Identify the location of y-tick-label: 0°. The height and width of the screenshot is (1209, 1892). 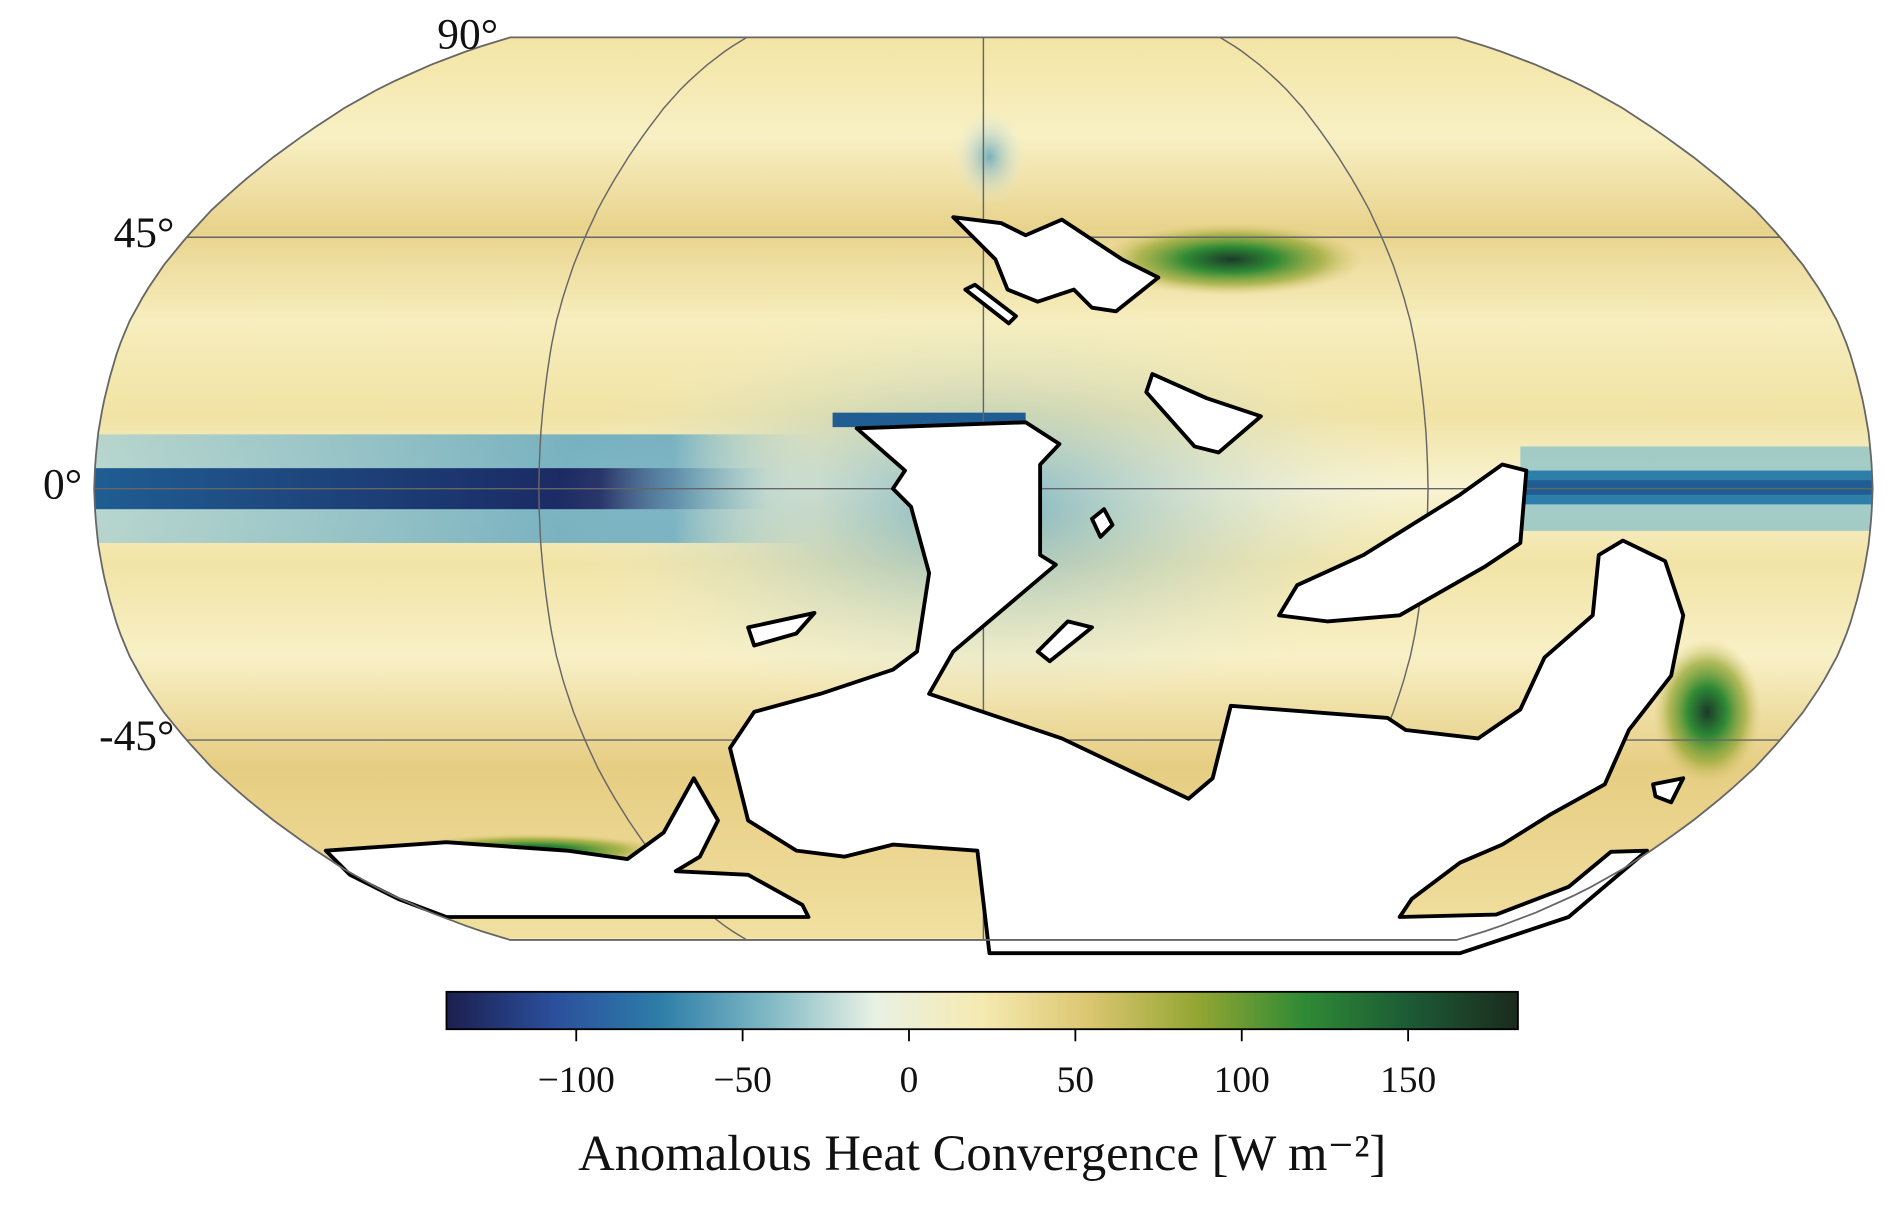
(62, 485).